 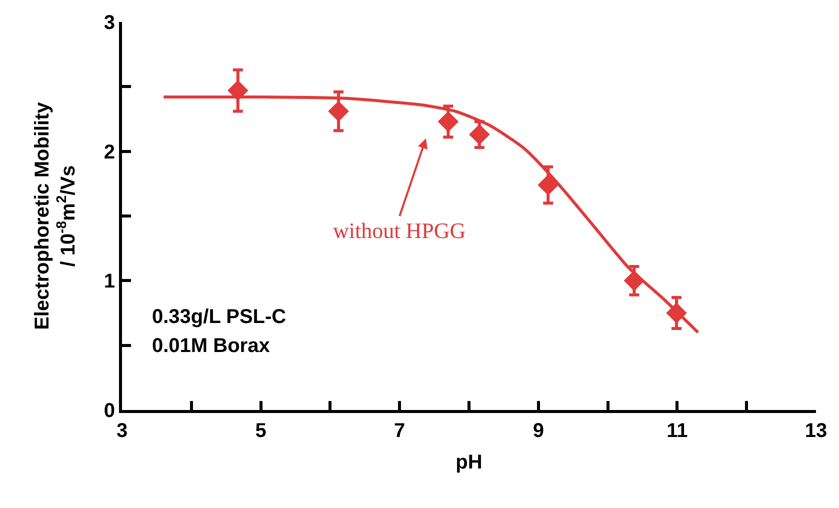 I want to click on x-tick-label: 9, so click(x=538, y=431).